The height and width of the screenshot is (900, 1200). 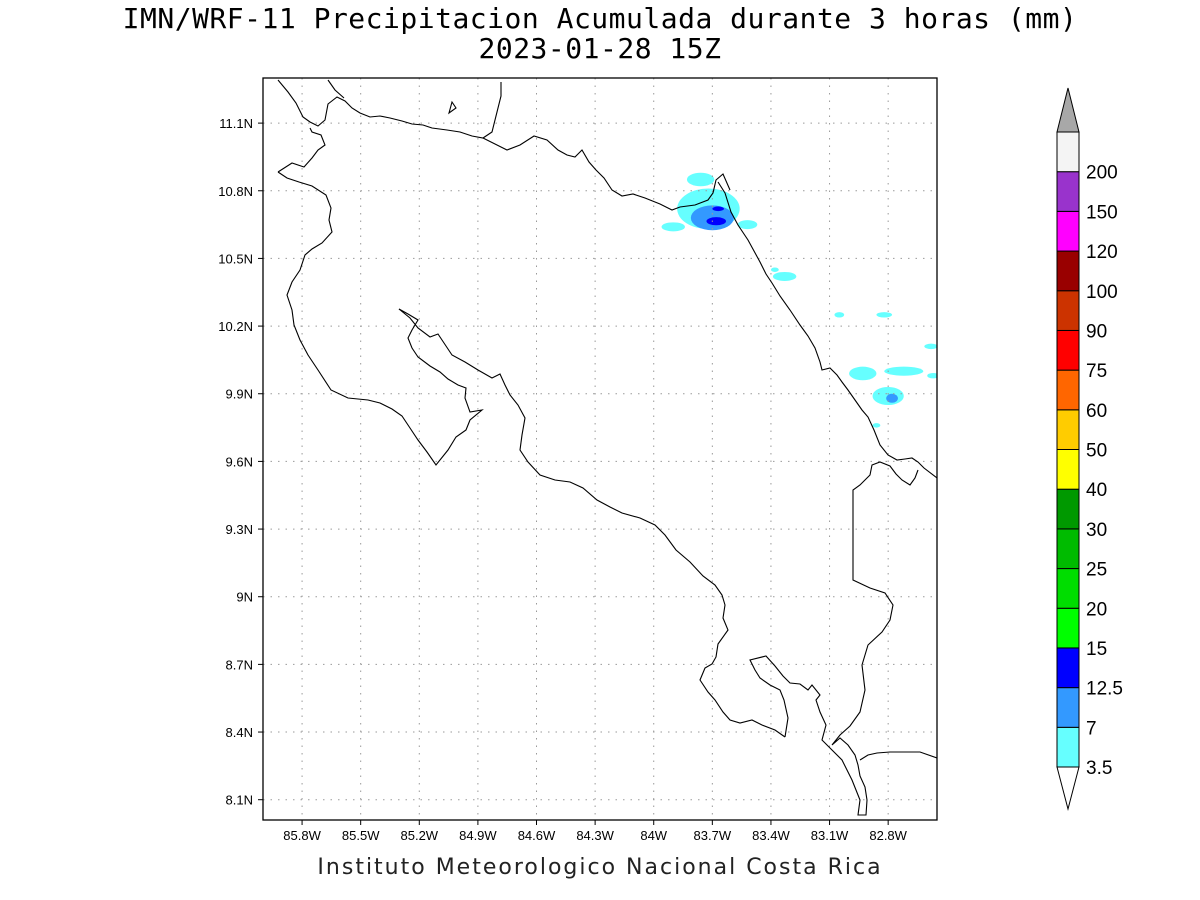 What do you see at coordinates (1068, 788) in the screenshot?
I see `colorbar-low-extension` at bounding box center [1068, 788].